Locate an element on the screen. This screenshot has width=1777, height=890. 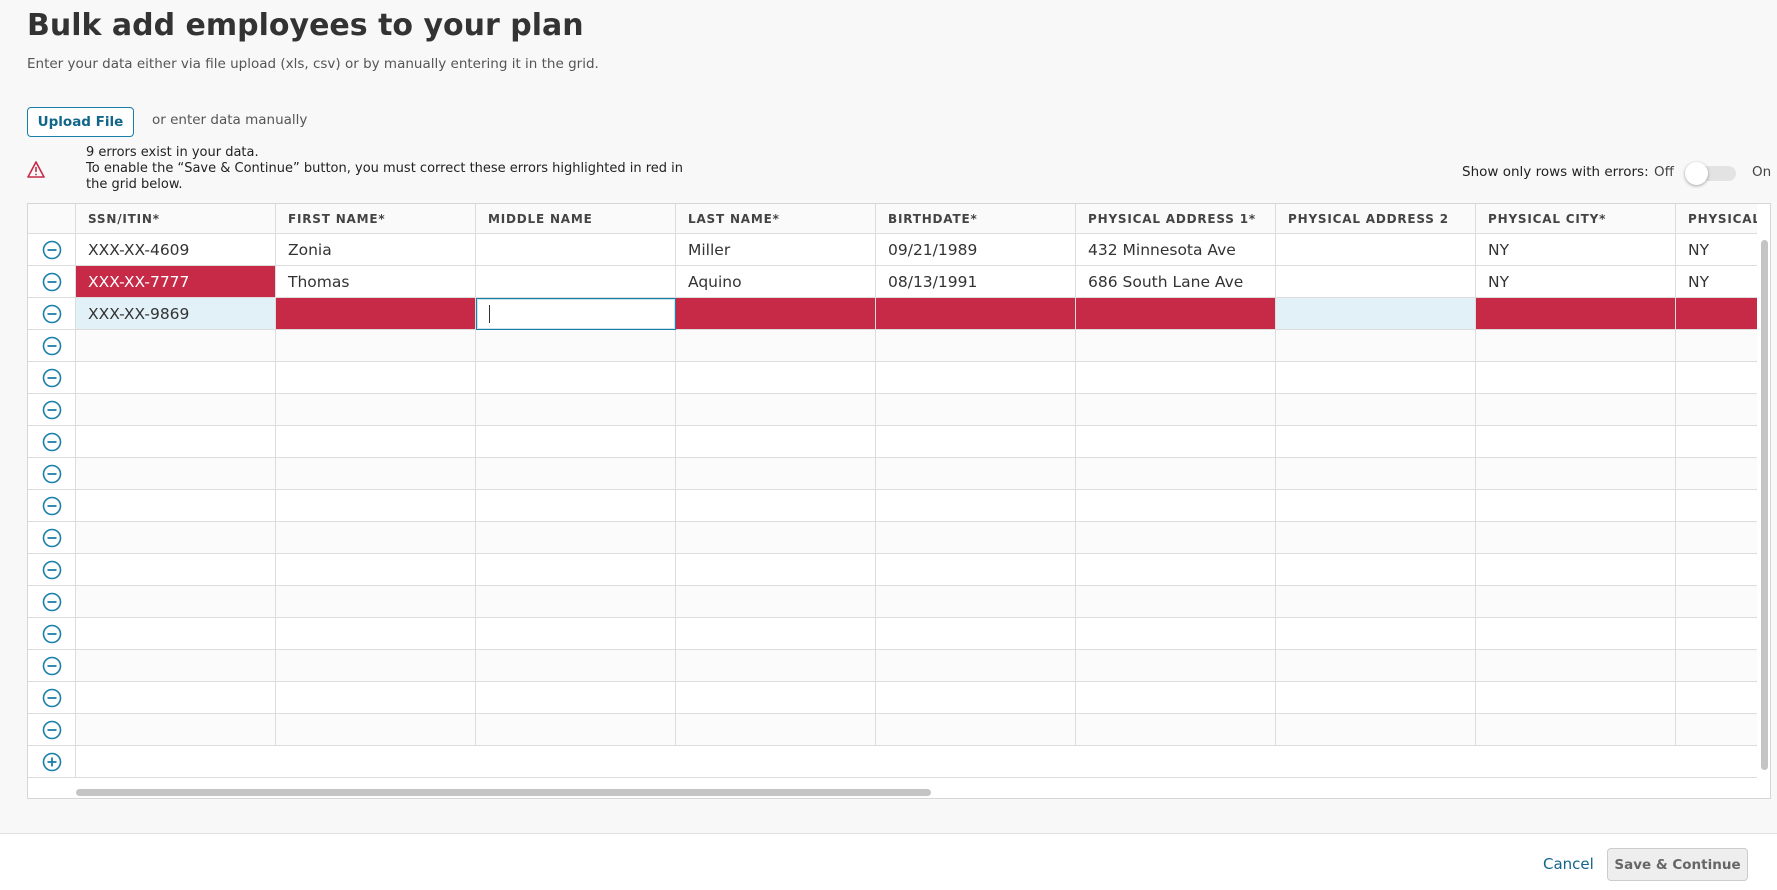
grid-cell: Aquino is located at coordinates (776, 282).